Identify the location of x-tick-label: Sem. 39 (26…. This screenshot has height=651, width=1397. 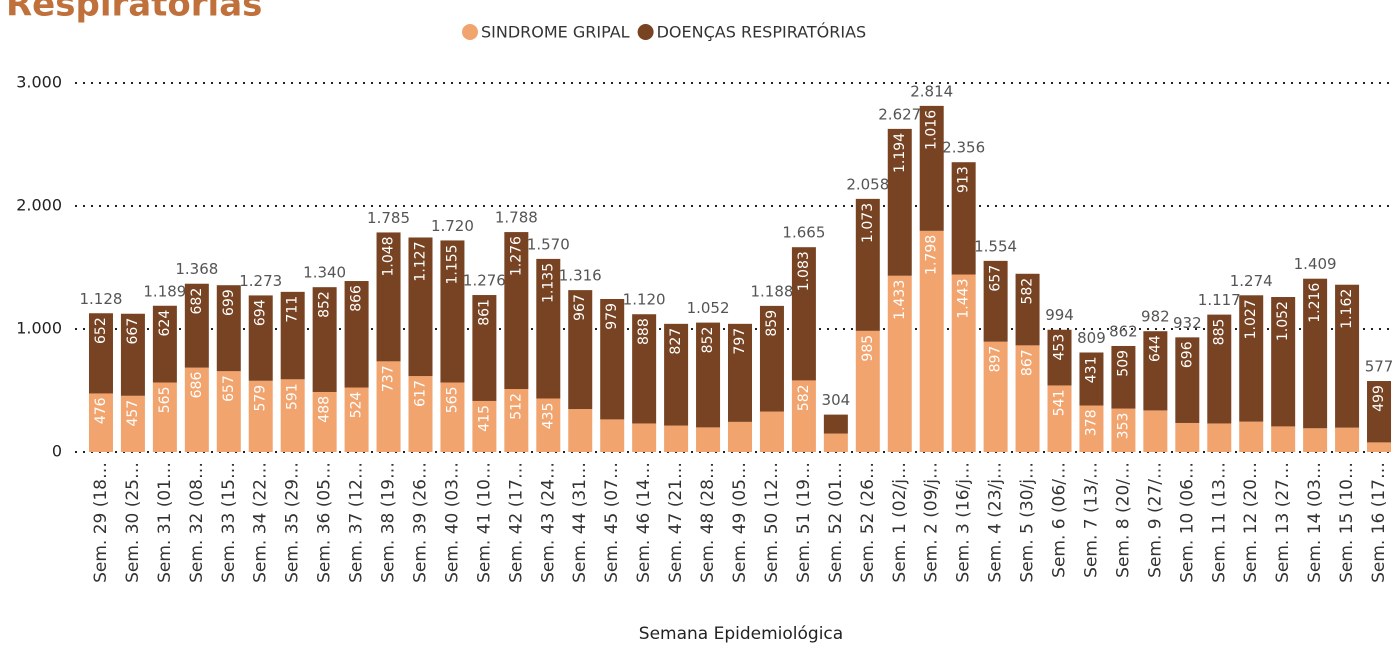
(420, 522).